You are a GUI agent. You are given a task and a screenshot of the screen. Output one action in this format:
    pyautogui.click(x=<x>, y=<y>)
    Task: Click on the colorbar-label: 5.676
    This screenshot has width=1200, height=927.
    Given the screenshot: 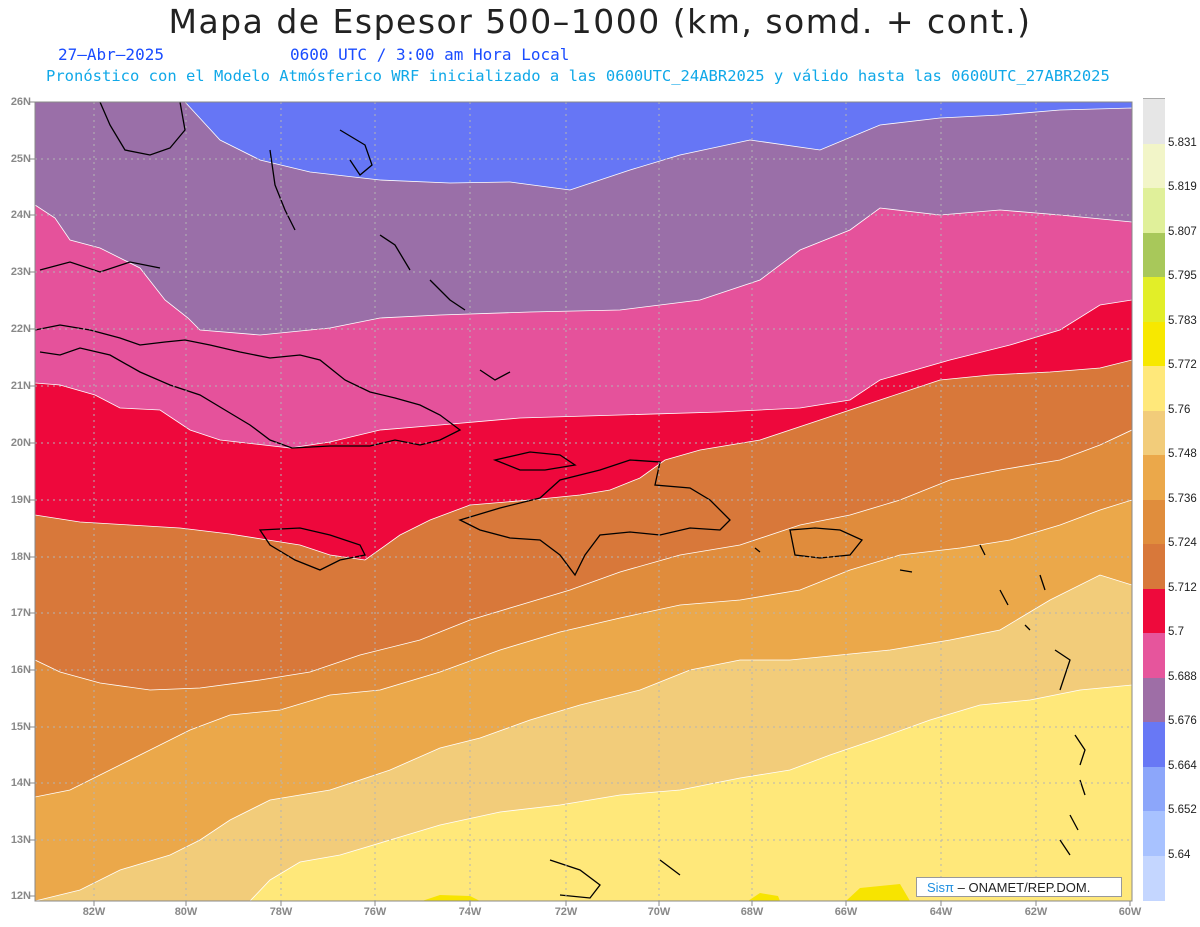 What is the action you would take?
    pyautogui.click(x=1182, y=721)
    